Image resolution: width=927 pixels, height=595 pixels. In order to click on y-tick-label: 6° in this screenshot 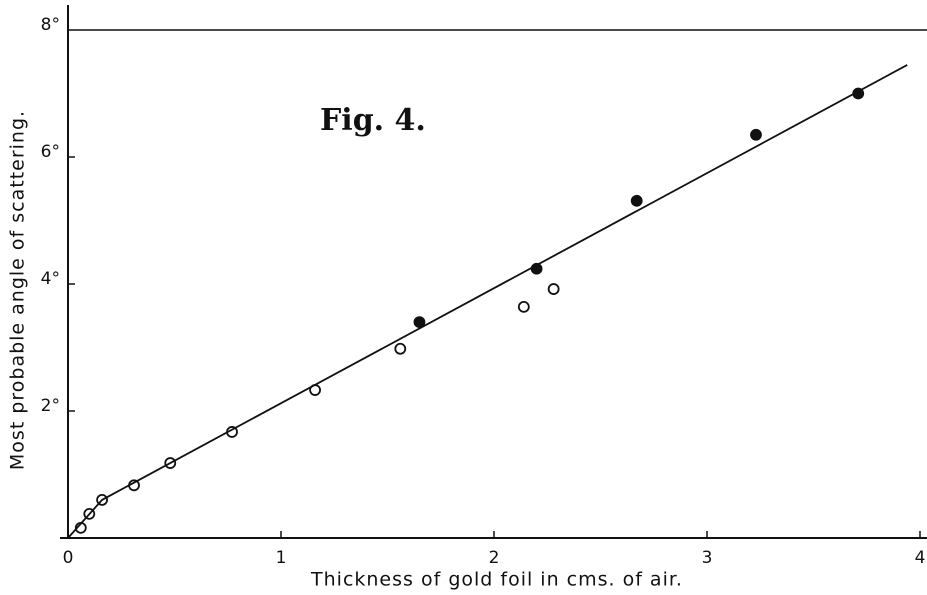, I will do `click(50, 152)`.